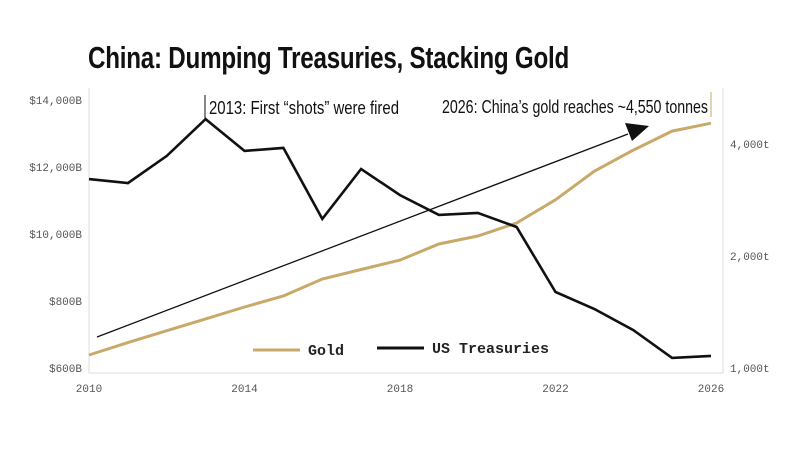 The height and width of the screenshot is (449, 800). I want to click on right-tick-label: 2,000t, so click(750, 258).